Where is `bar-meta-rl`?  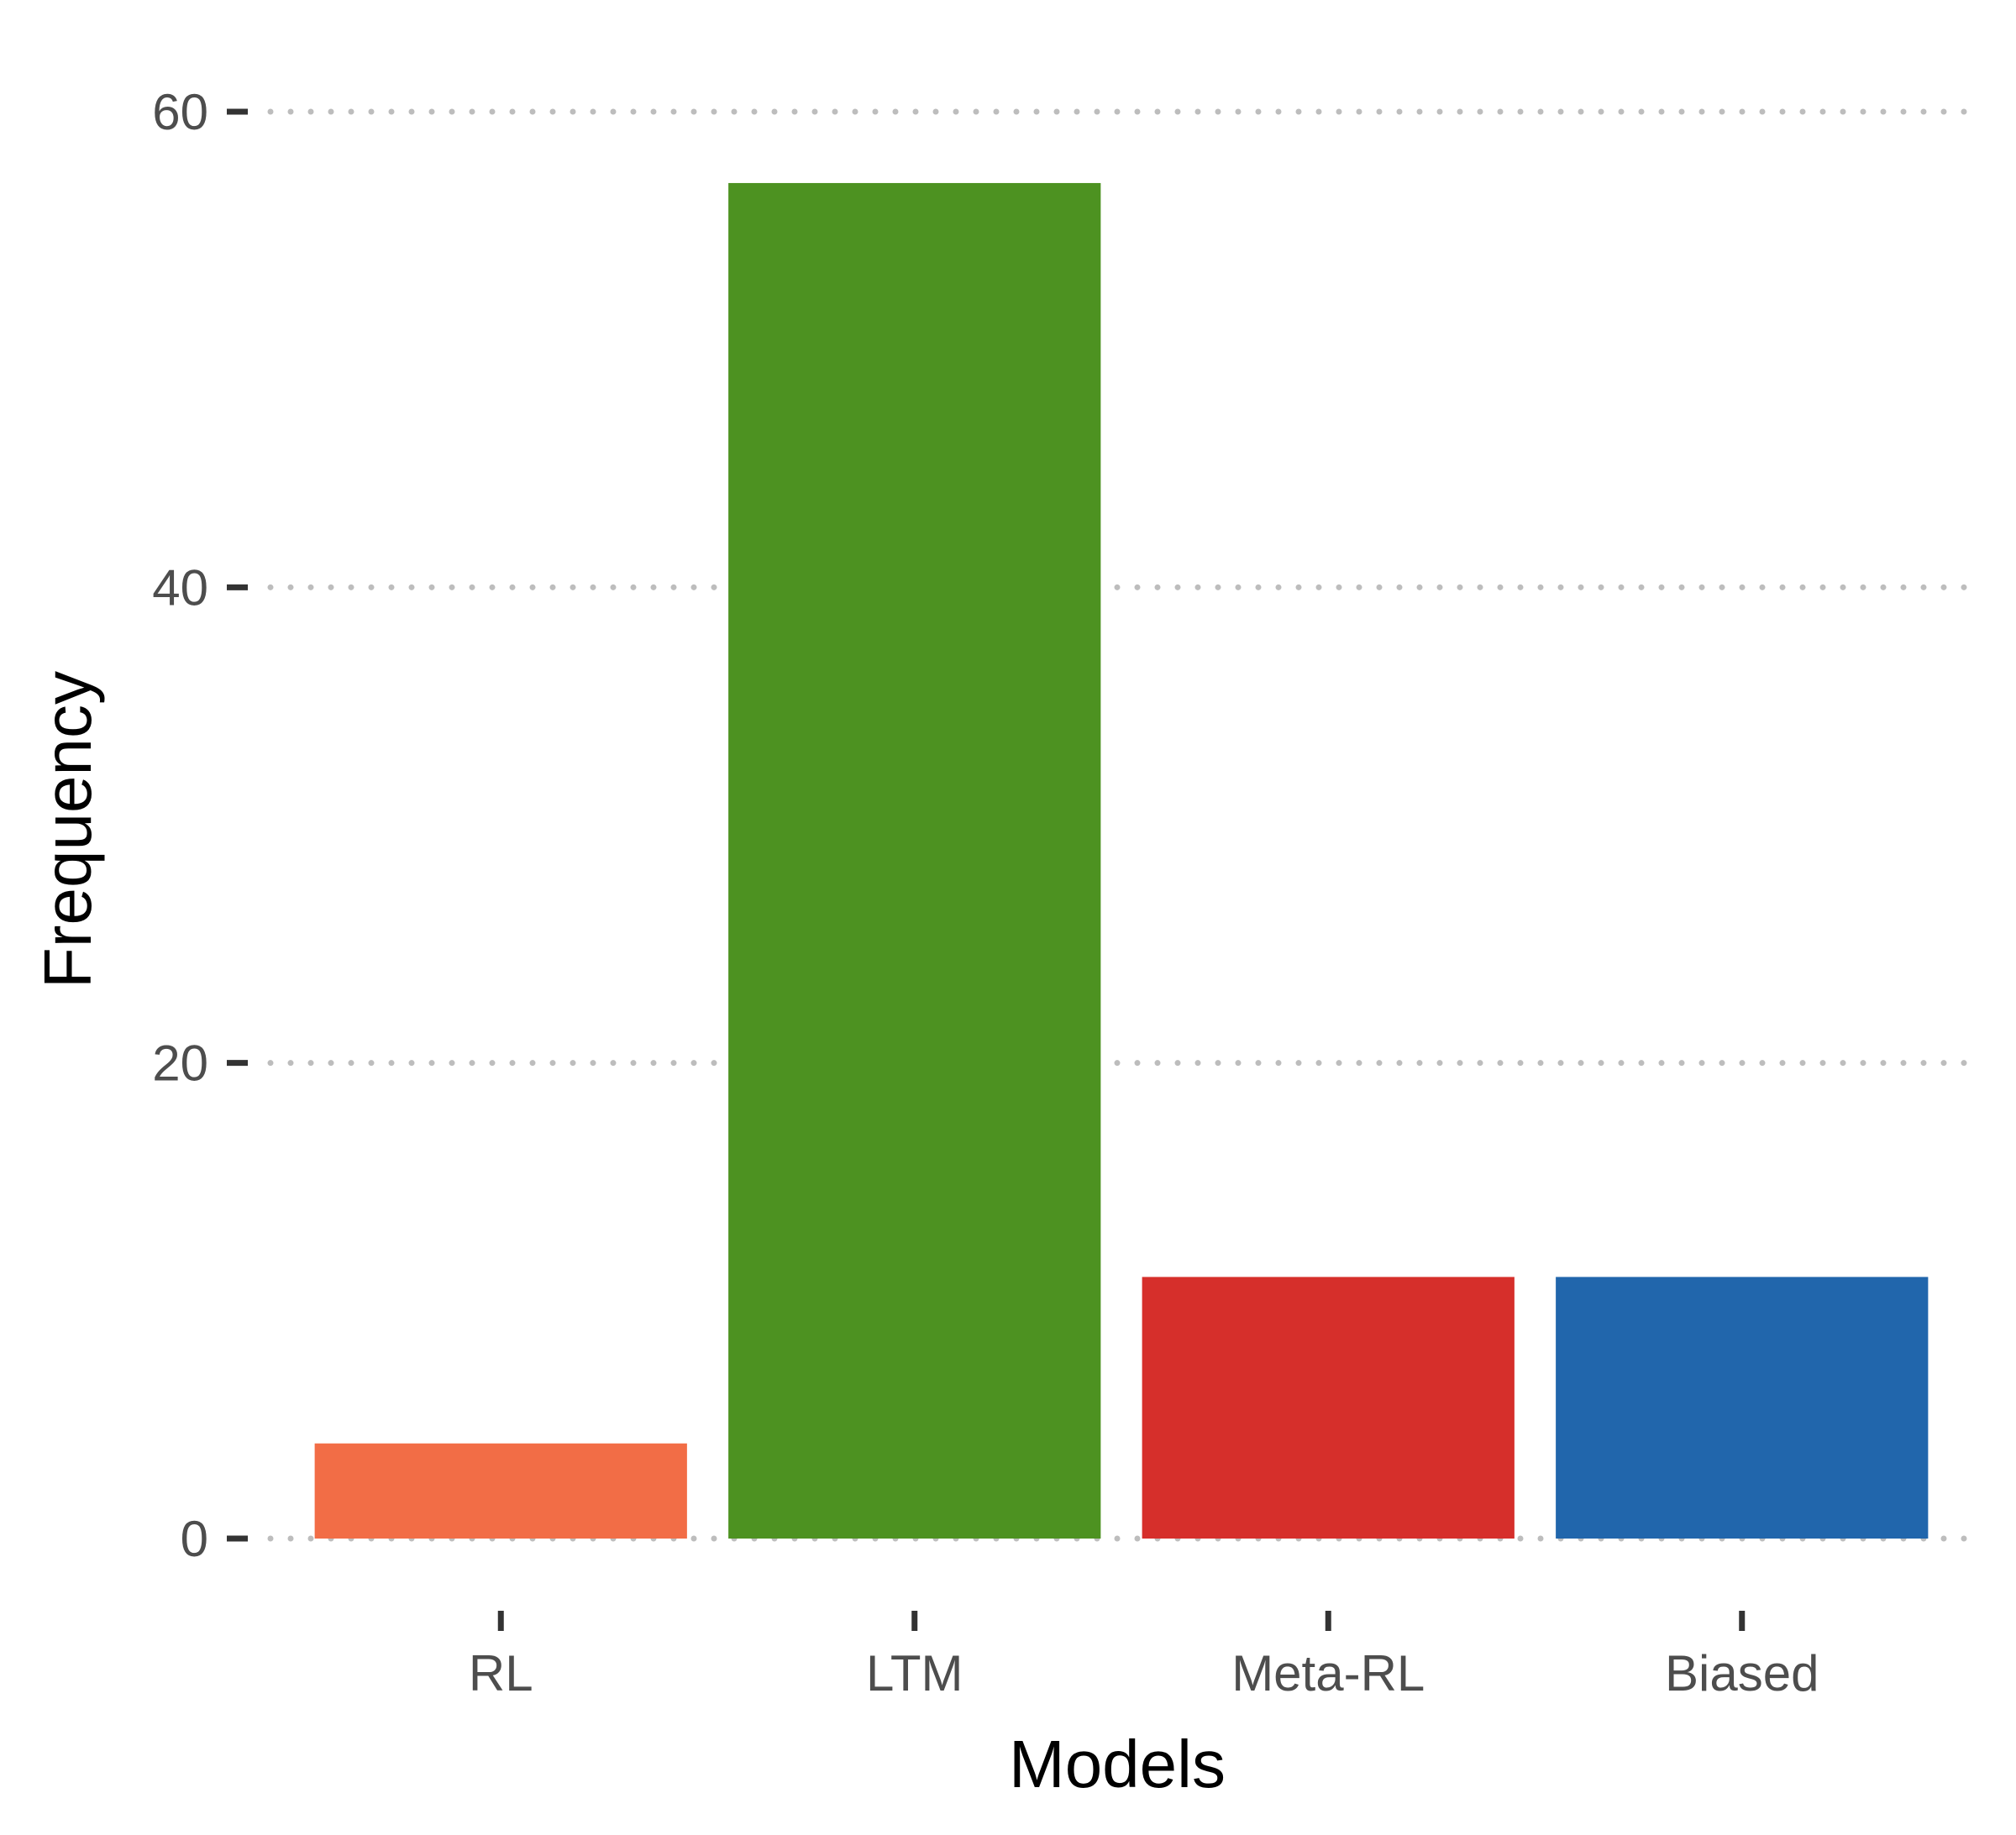 bar-meta-rl is located at coordinates (1328, 1408).